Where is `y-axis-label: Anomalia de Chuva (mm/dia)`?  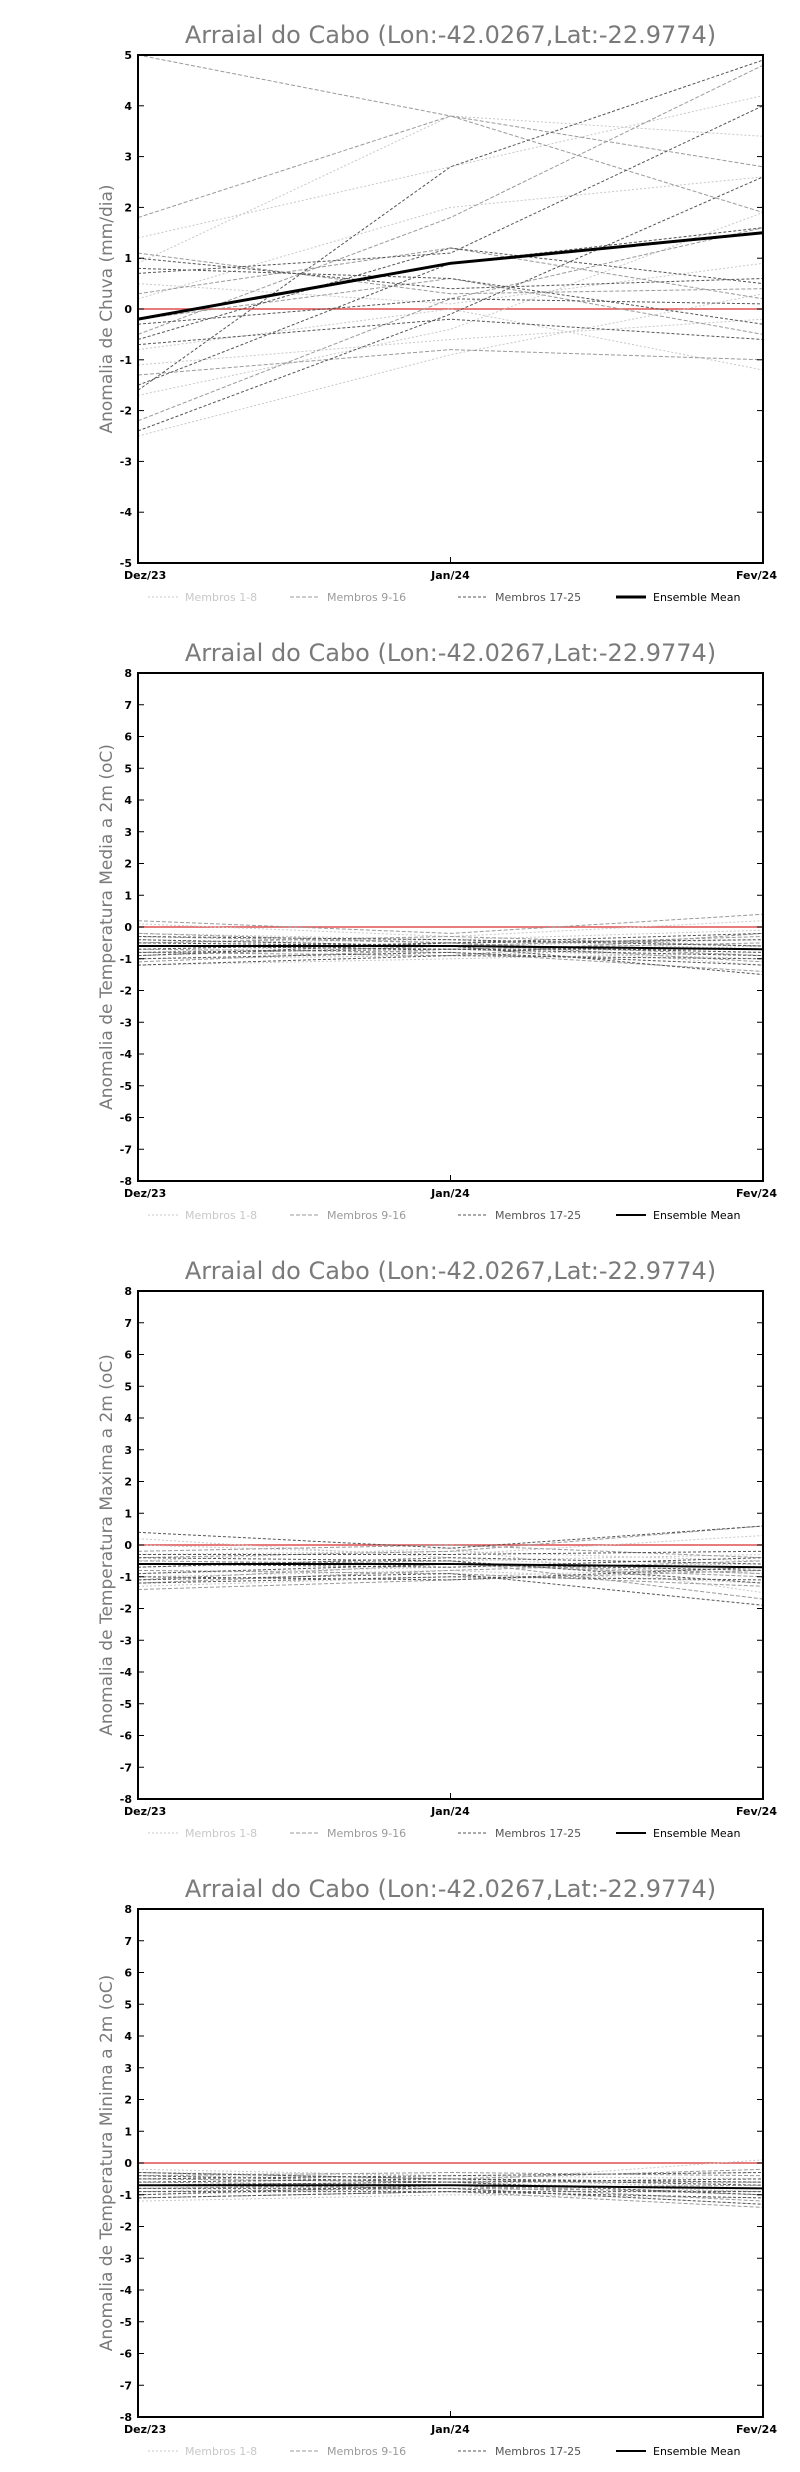
y-axis-label: Anomalia de Chuva (mm/dia) is located at coordinates (107, 308).